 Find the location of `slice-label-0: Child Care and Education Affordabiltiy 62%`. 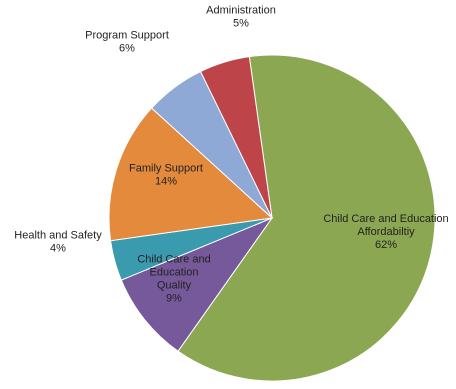

slice-label-0: Child Care and Education Affordabiltiy 62% is located at coordinates (385, 232).